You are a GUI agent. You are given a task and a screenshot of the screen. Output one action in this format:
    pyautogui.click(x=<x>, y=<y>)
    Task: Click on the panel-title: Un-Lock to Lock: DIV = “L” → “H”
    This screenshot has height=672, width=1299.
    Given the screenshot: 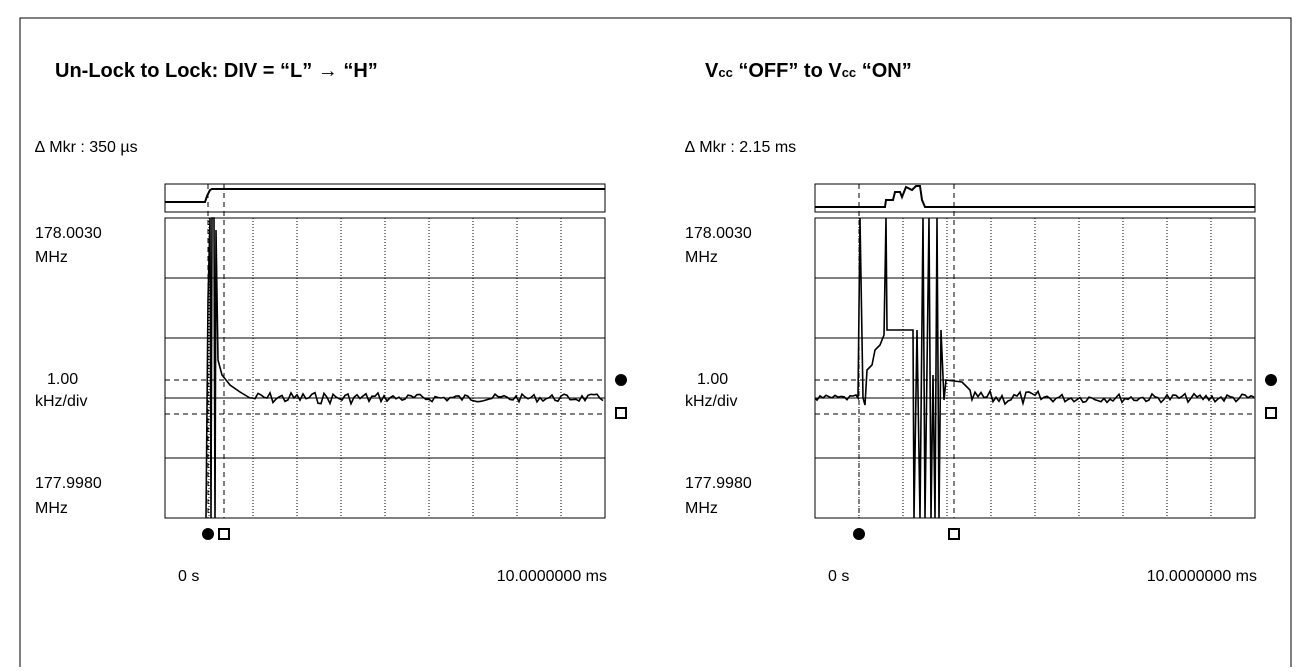 What is the action you would take?
    pyautogui.click(x=216, y=71)
    